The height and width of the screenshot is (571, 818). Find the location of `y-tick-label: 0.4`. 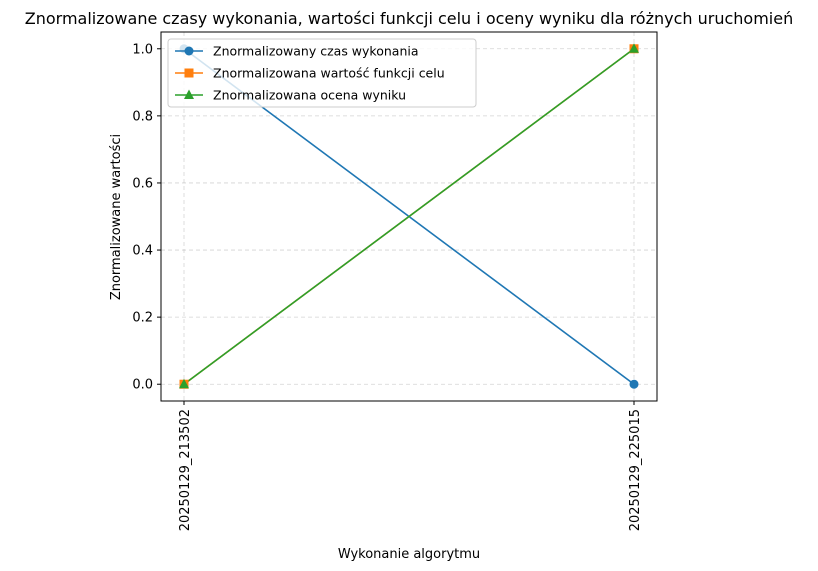

y-tick-label: 0.4 is located at coordinates (142, 251).